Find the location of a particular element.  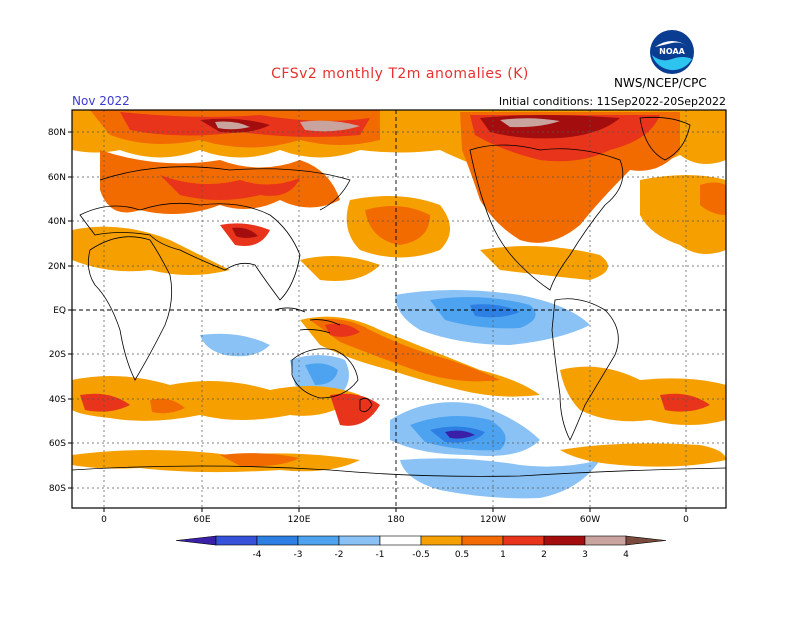

colorbar-label: -4 is located at coordinates (257, 555).